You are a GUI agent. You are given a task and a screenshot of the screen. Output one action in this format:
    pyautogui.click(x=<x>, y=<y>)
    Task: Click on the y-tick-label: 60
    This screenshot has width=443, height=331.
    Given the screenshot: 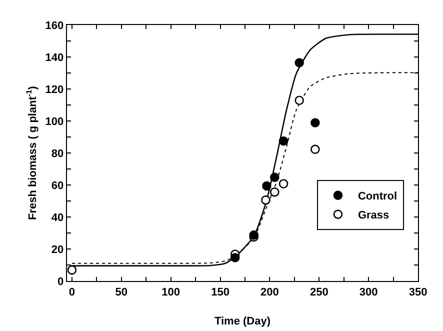 What is the action you would take?
    pyautogui.click(x=57, y=186)
    